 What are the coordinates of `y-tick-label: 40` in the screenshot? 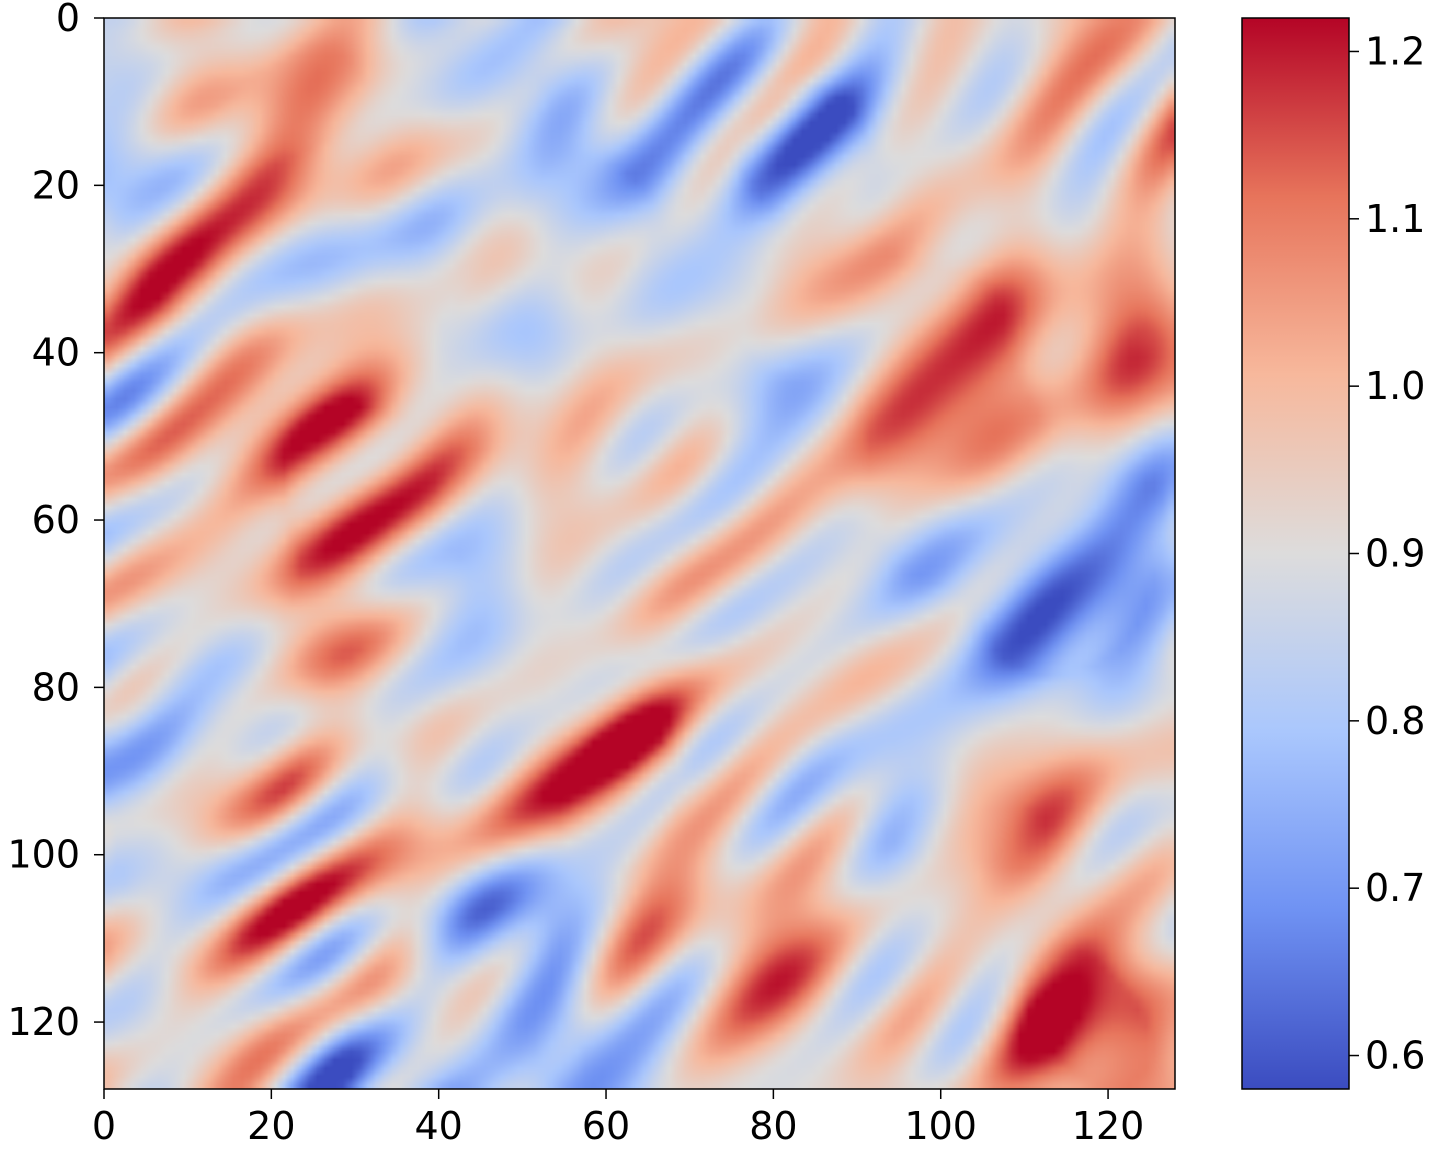 It's located at (56, 353).